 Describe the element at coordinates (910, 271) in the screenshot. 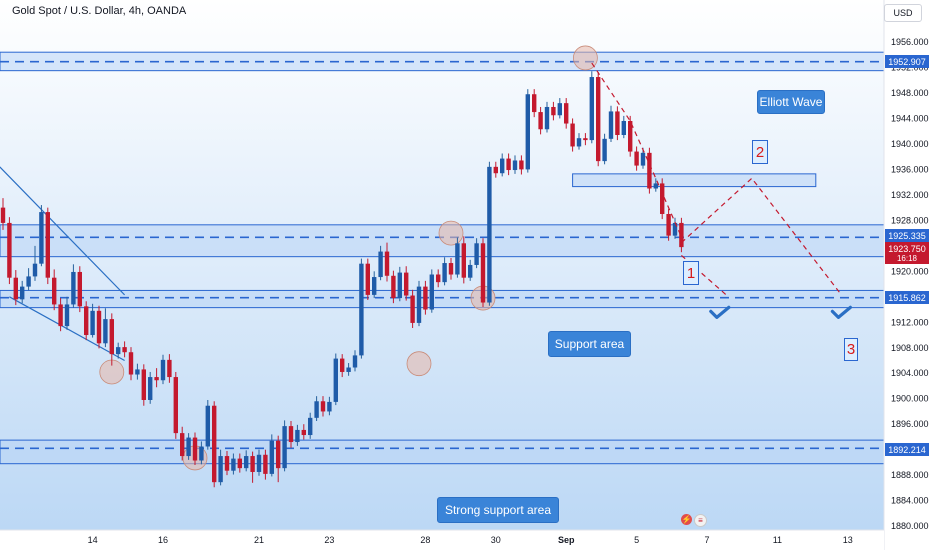

I see `y-tick-label: 1920.000` at that location.